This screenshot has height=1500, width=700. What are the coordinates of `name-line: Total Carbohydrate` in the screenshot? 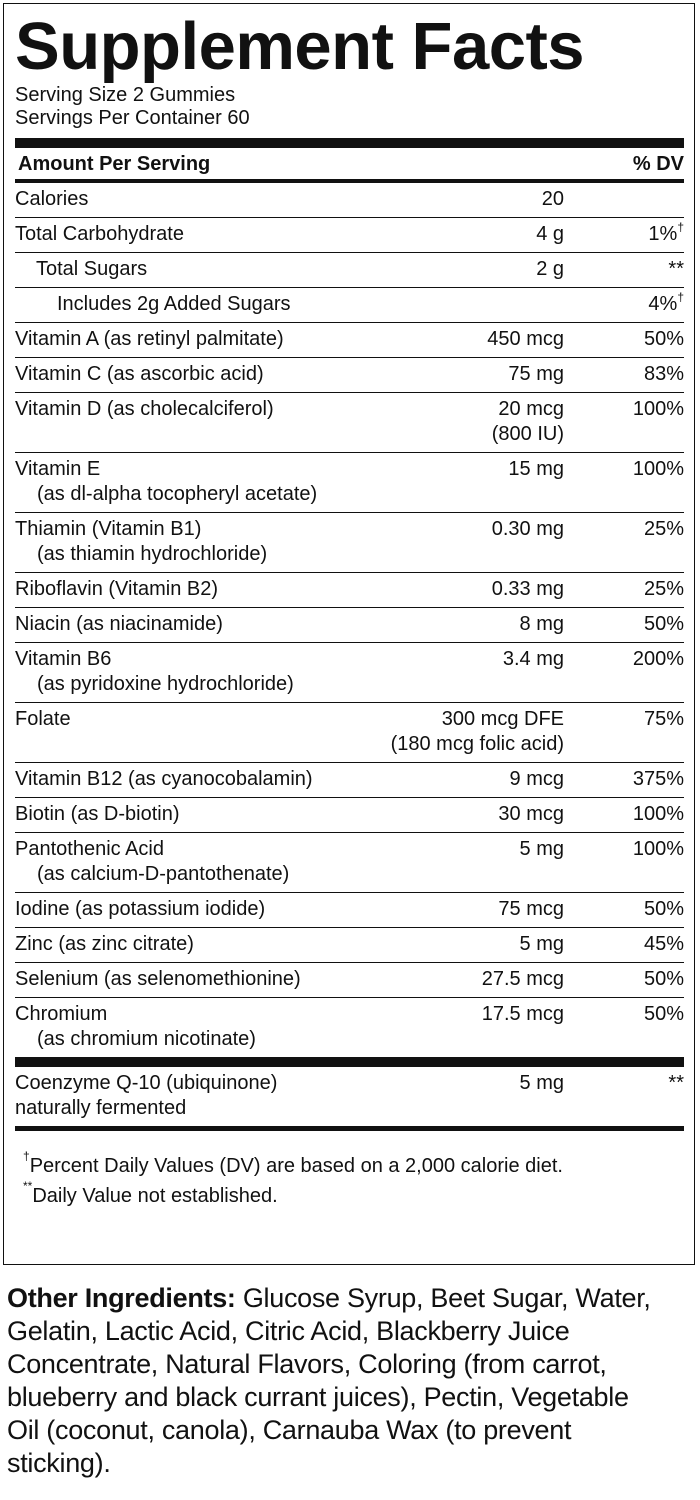 It's located at (99, 234).